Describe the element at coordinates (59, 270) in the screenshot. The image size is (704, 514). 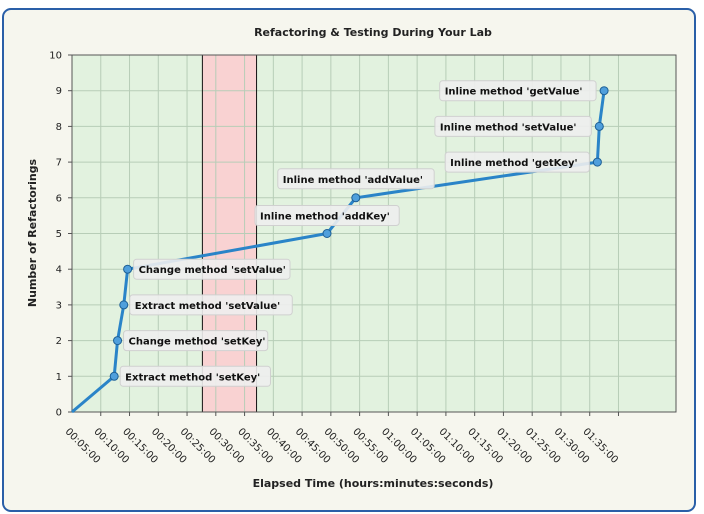
I see `y-tick-label: 4` at that location.